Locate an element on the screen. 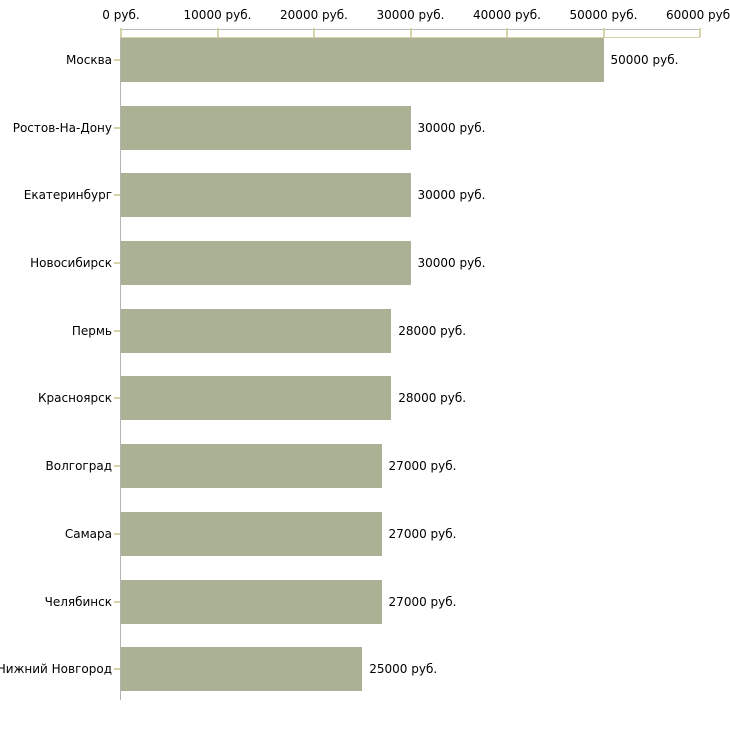  chart-row: Красноярск 28000 руб. is located at coordinates (369, 410).